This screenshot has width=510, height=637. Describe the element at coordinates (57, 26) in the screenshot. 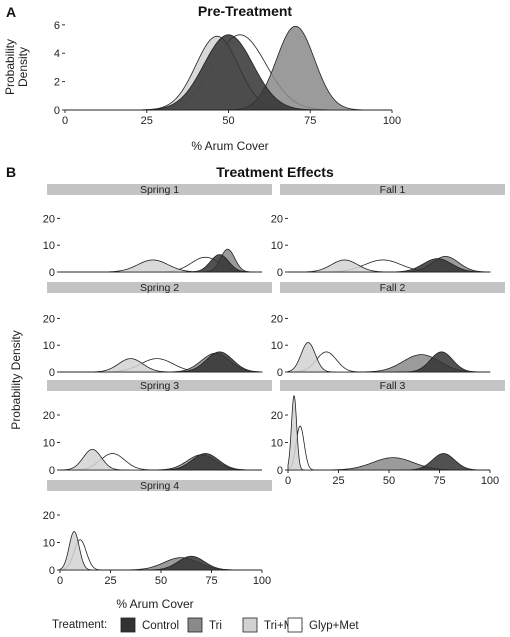

I see `panel-a-ytick-label: 6` at that location.